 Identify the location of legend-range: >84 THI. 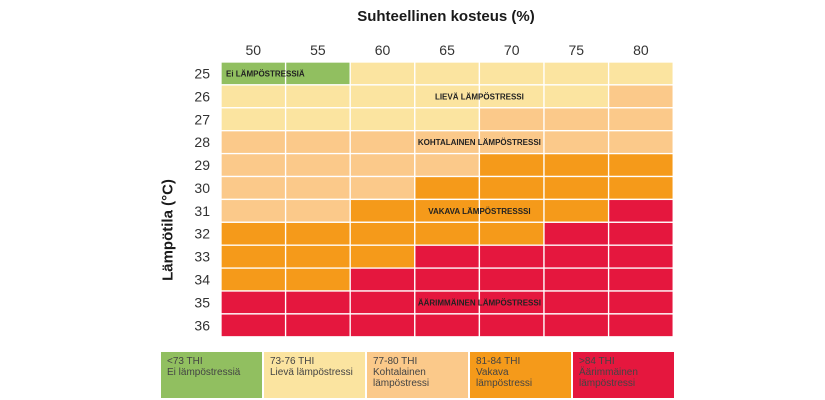
(597, 361).